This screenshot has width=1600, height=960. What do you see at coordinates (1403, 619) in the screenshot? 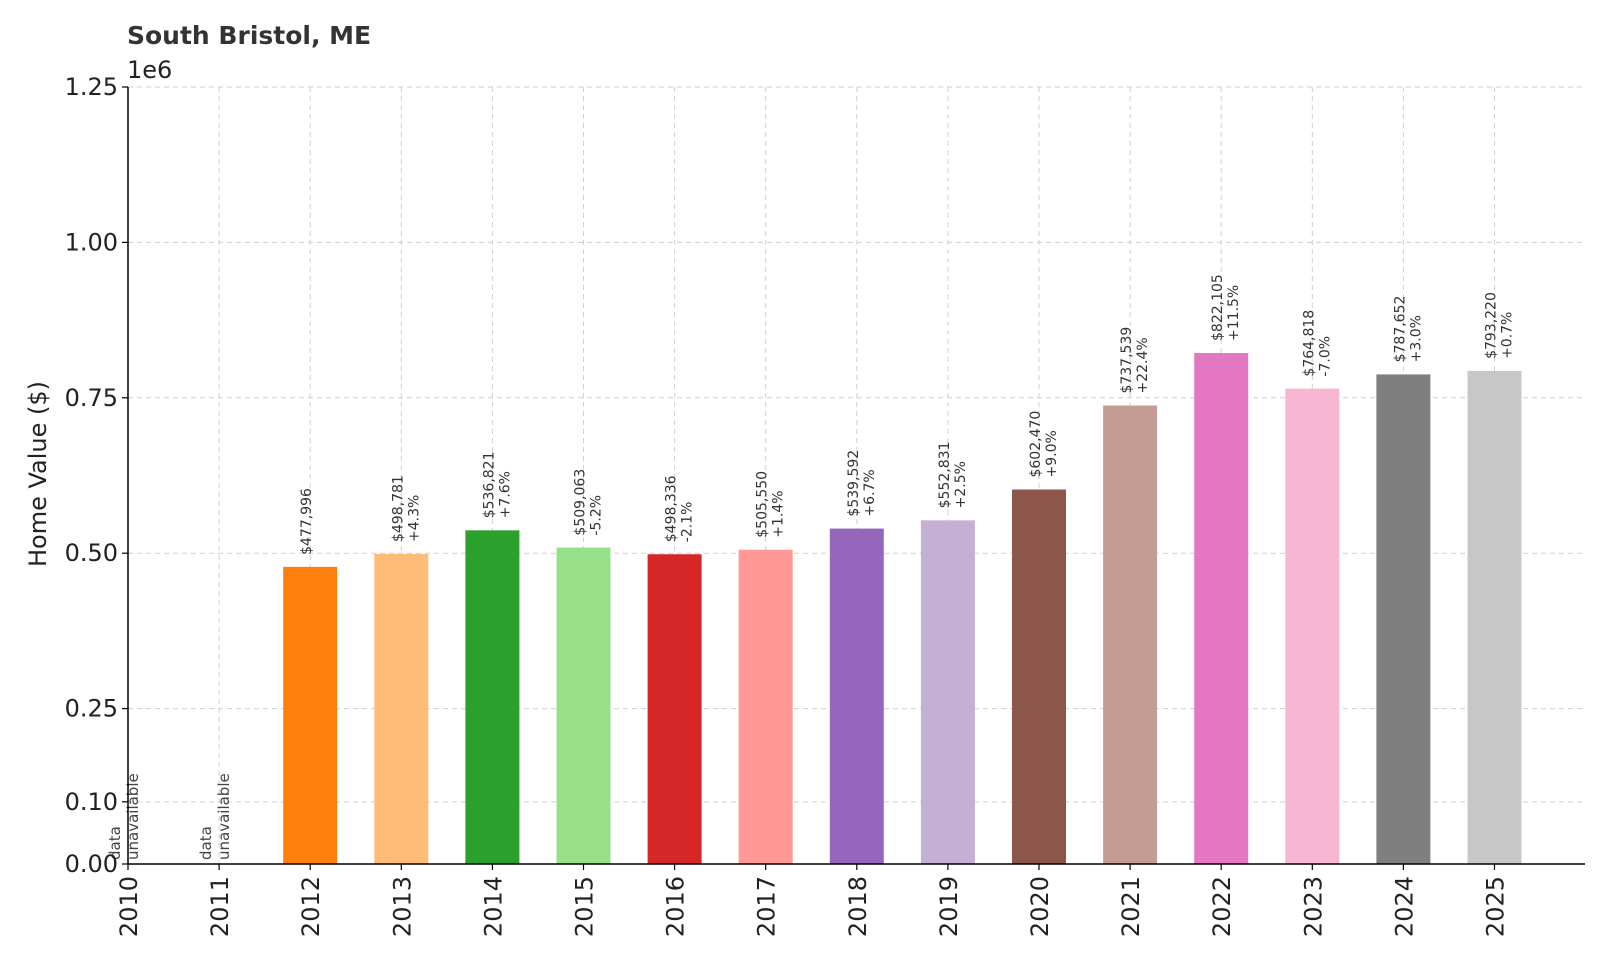
I see `bar-2024` at bounding box center [1403, 619].